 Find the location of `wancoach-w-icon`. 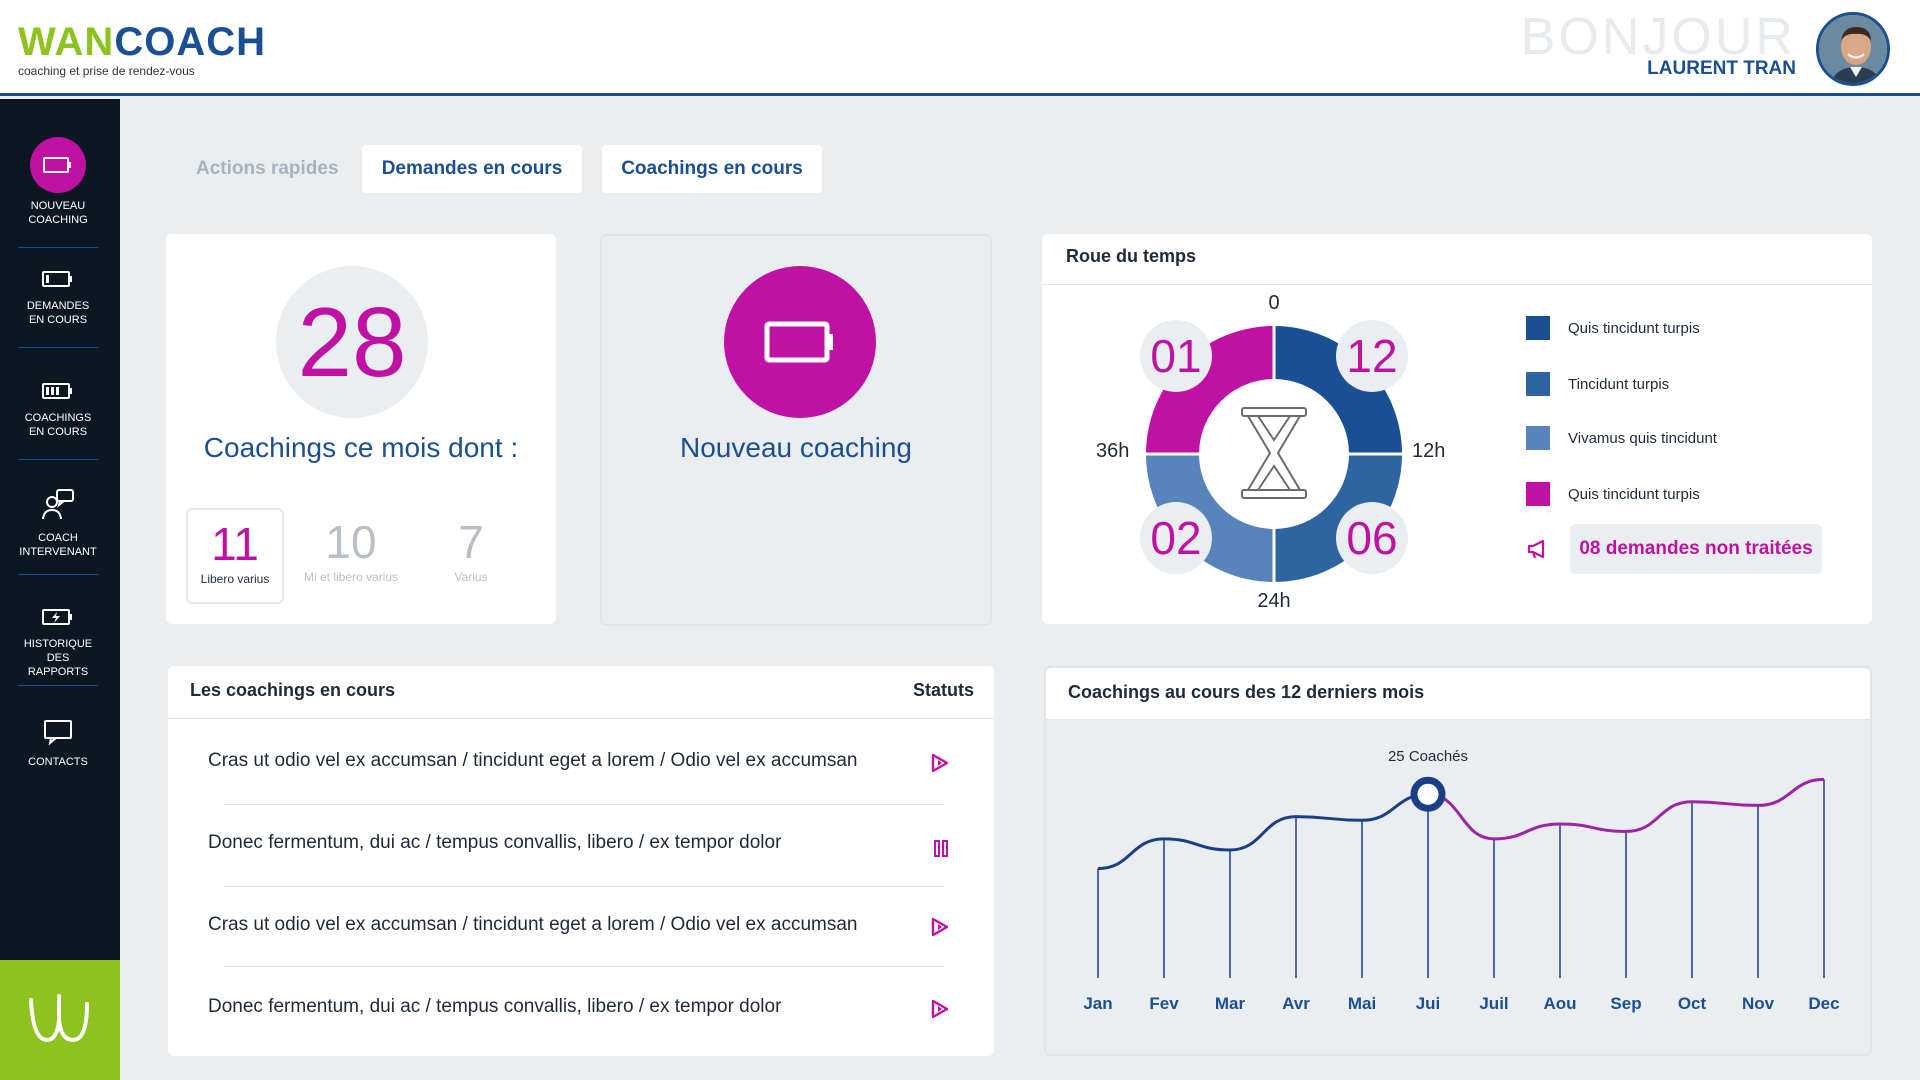

wancoach-w-icon is located at coordinates (59, 1018).